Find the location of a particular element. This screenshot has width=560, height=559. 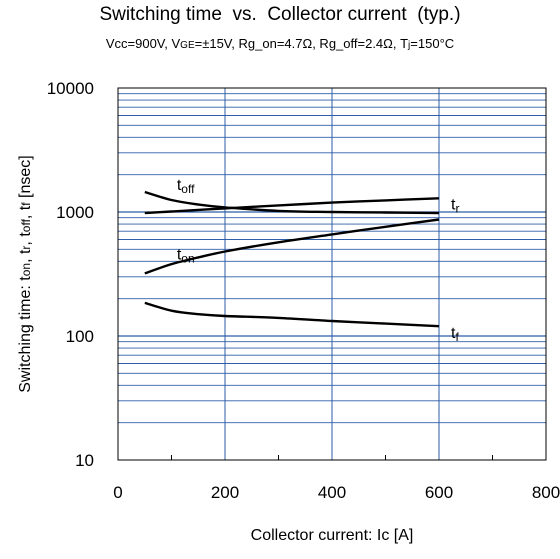

series-label-ton: ton is located at coordinates (186, 256).